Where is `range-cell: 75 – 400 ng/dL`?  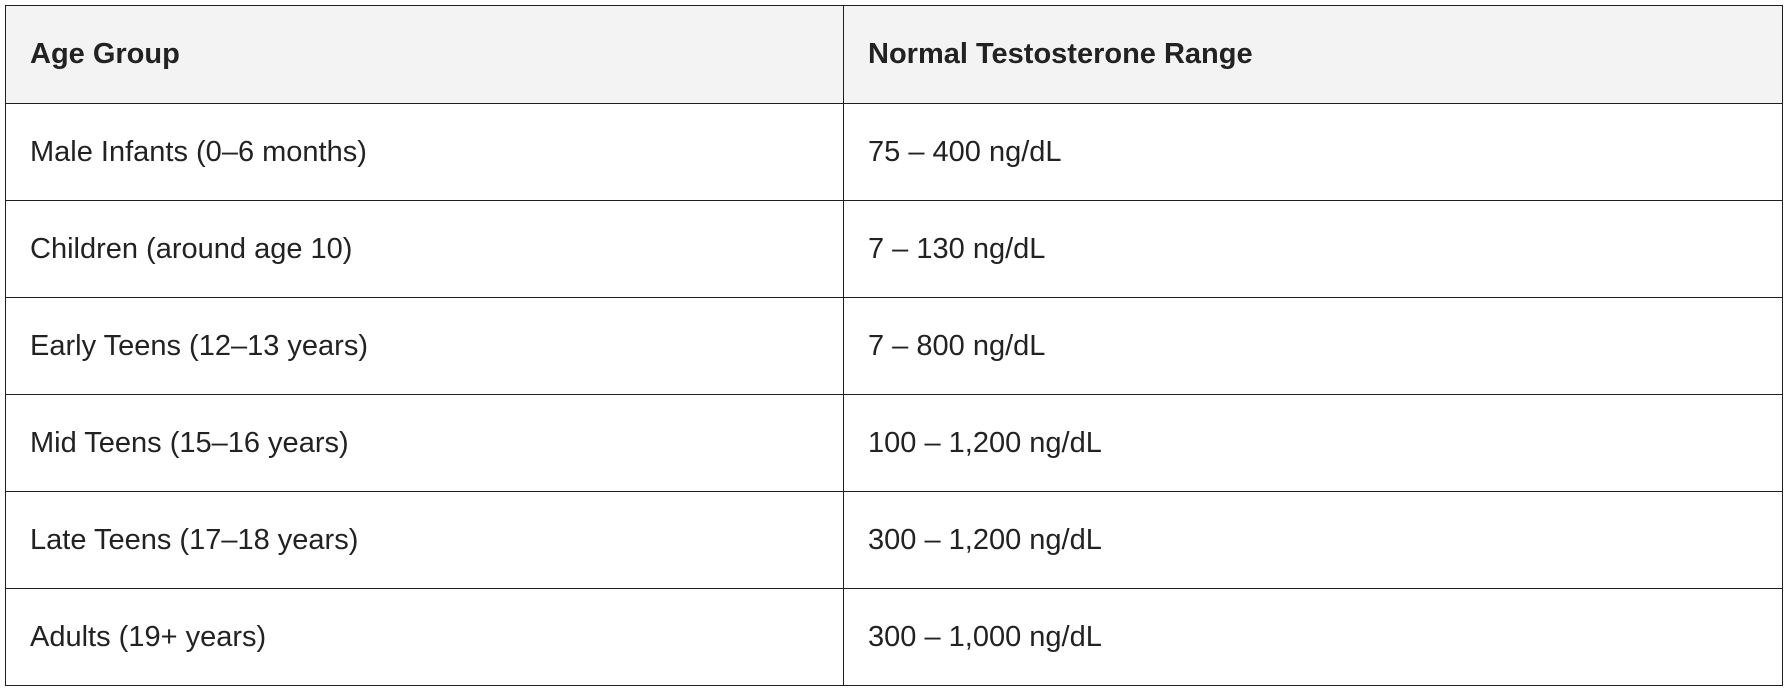 range-cell: 75 – 400 ng/dL is located at coordinates (1313, 152).